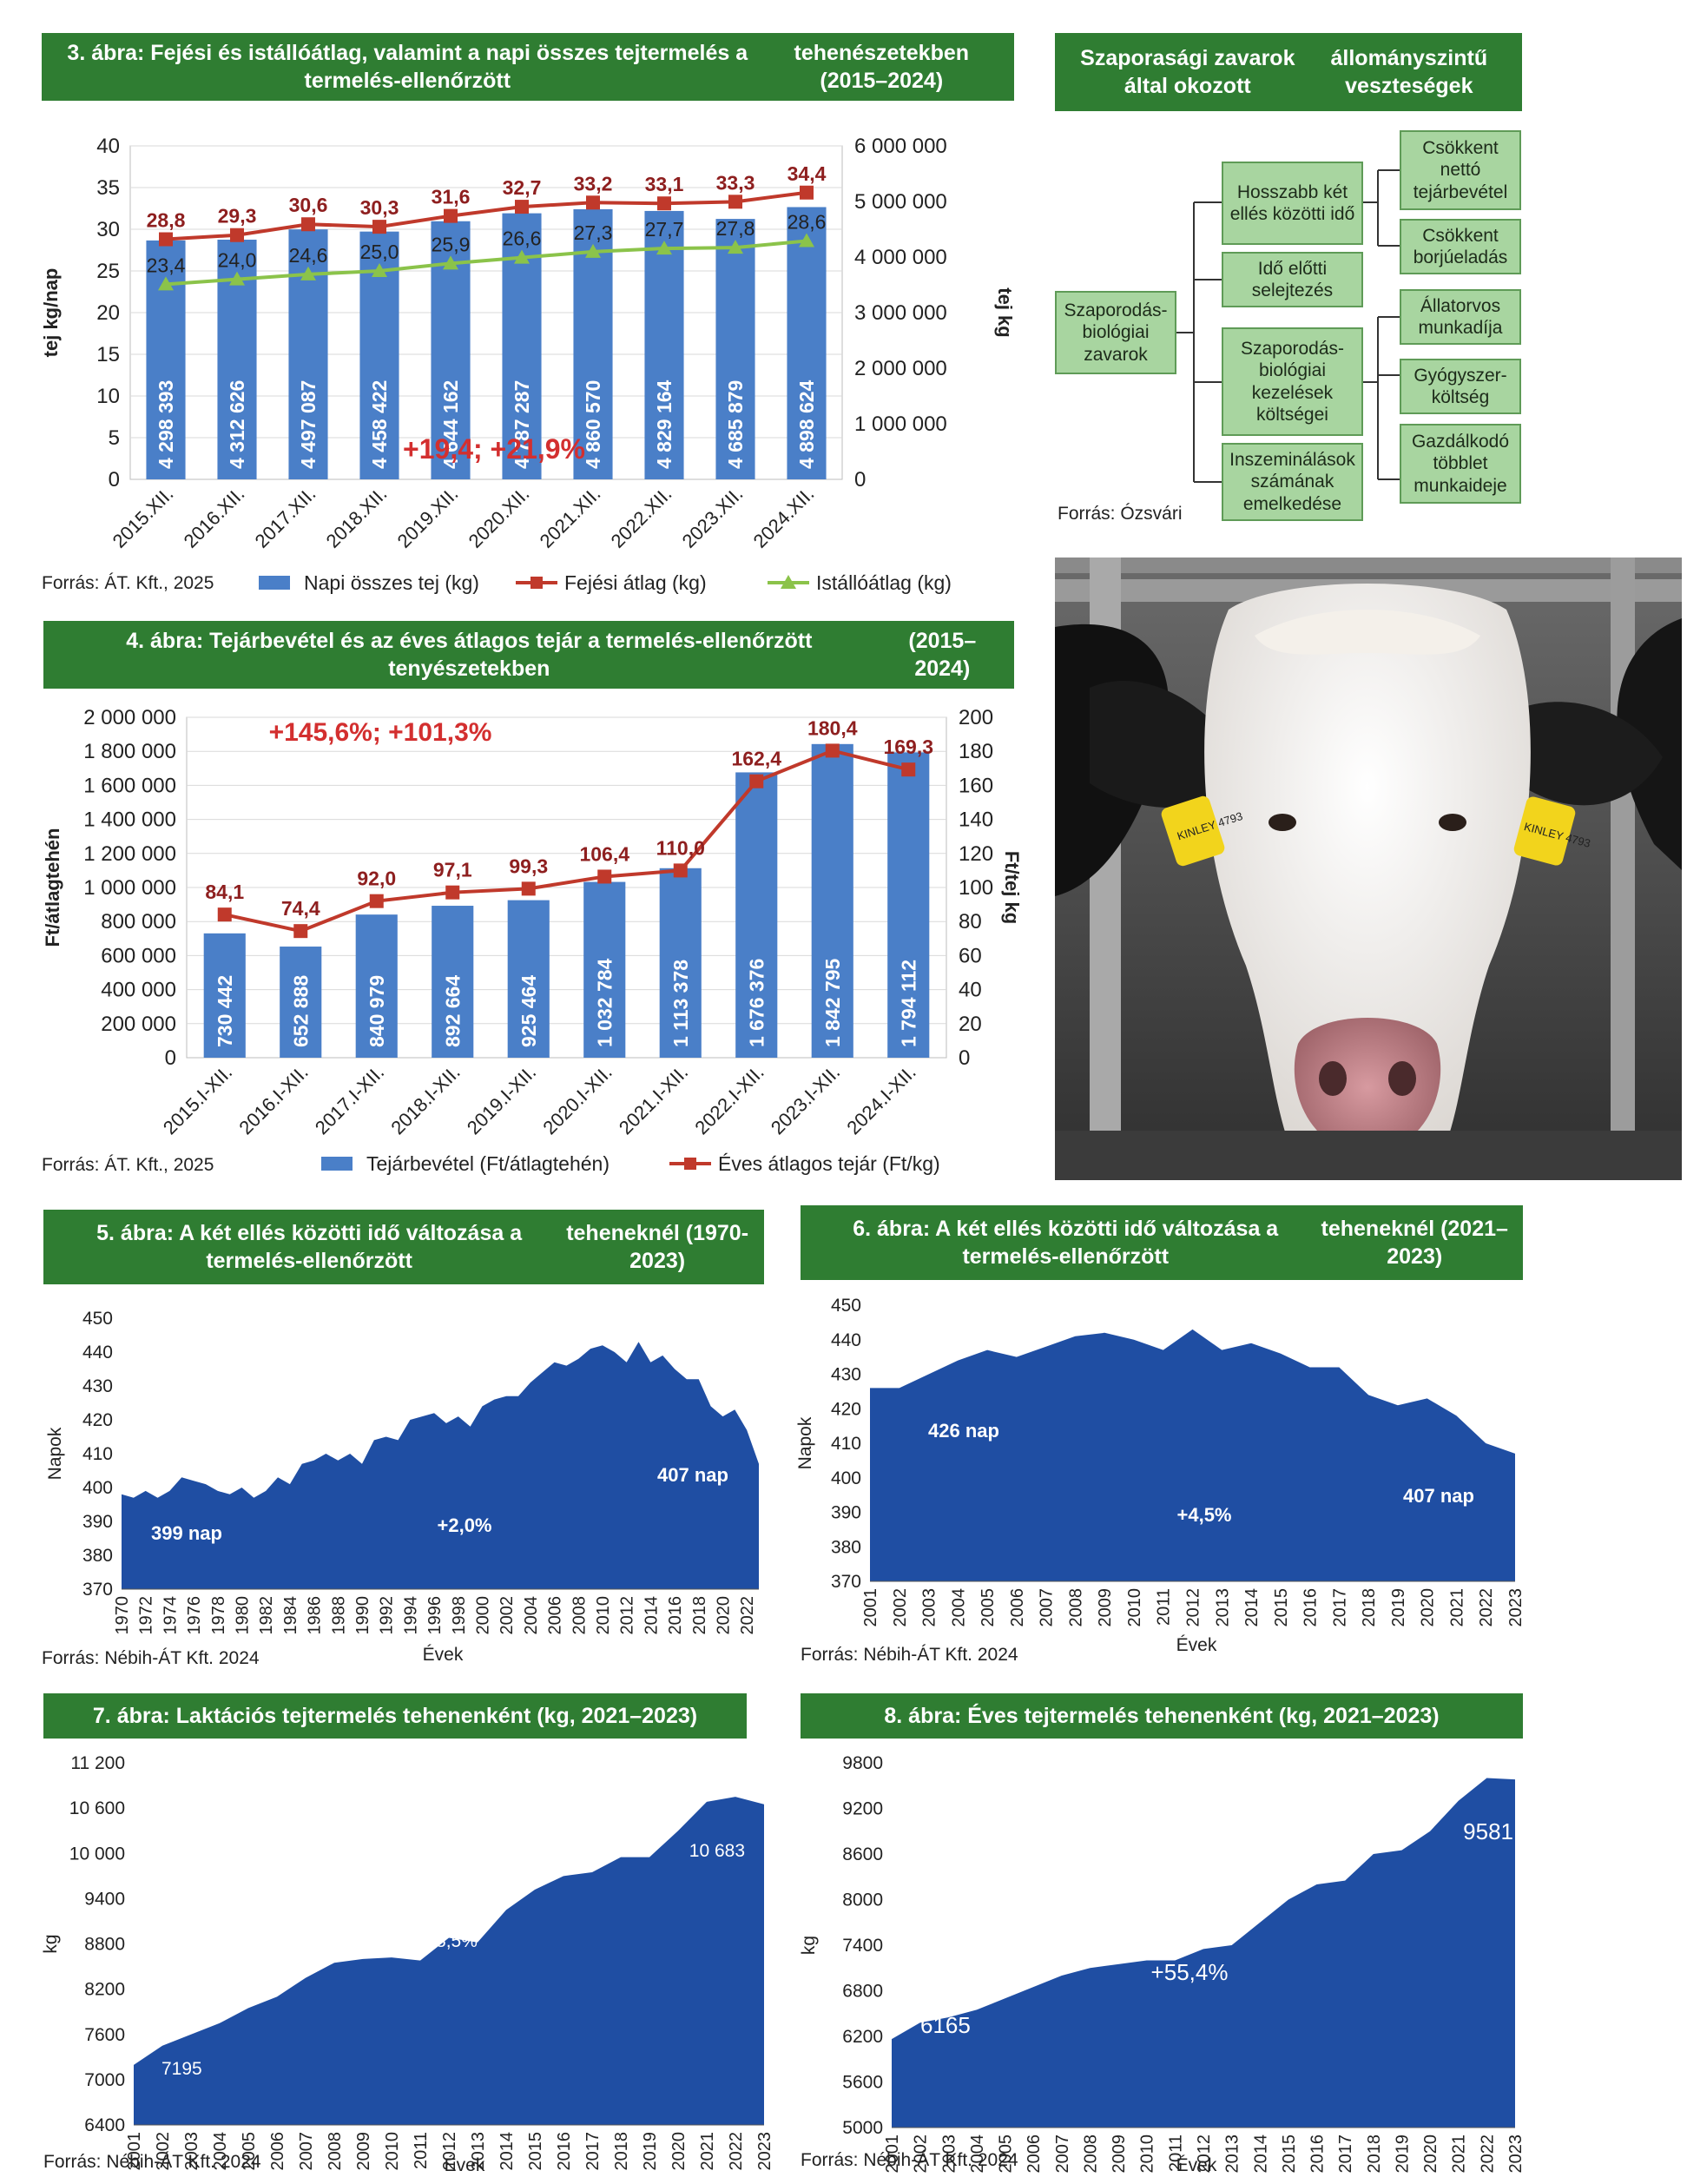 This screenshot has height=2184, width=1687. Describe the element at coordinates (273, 1099) in the screenshot. I see `x-tick-label: 2016.I-XII.` at that location.